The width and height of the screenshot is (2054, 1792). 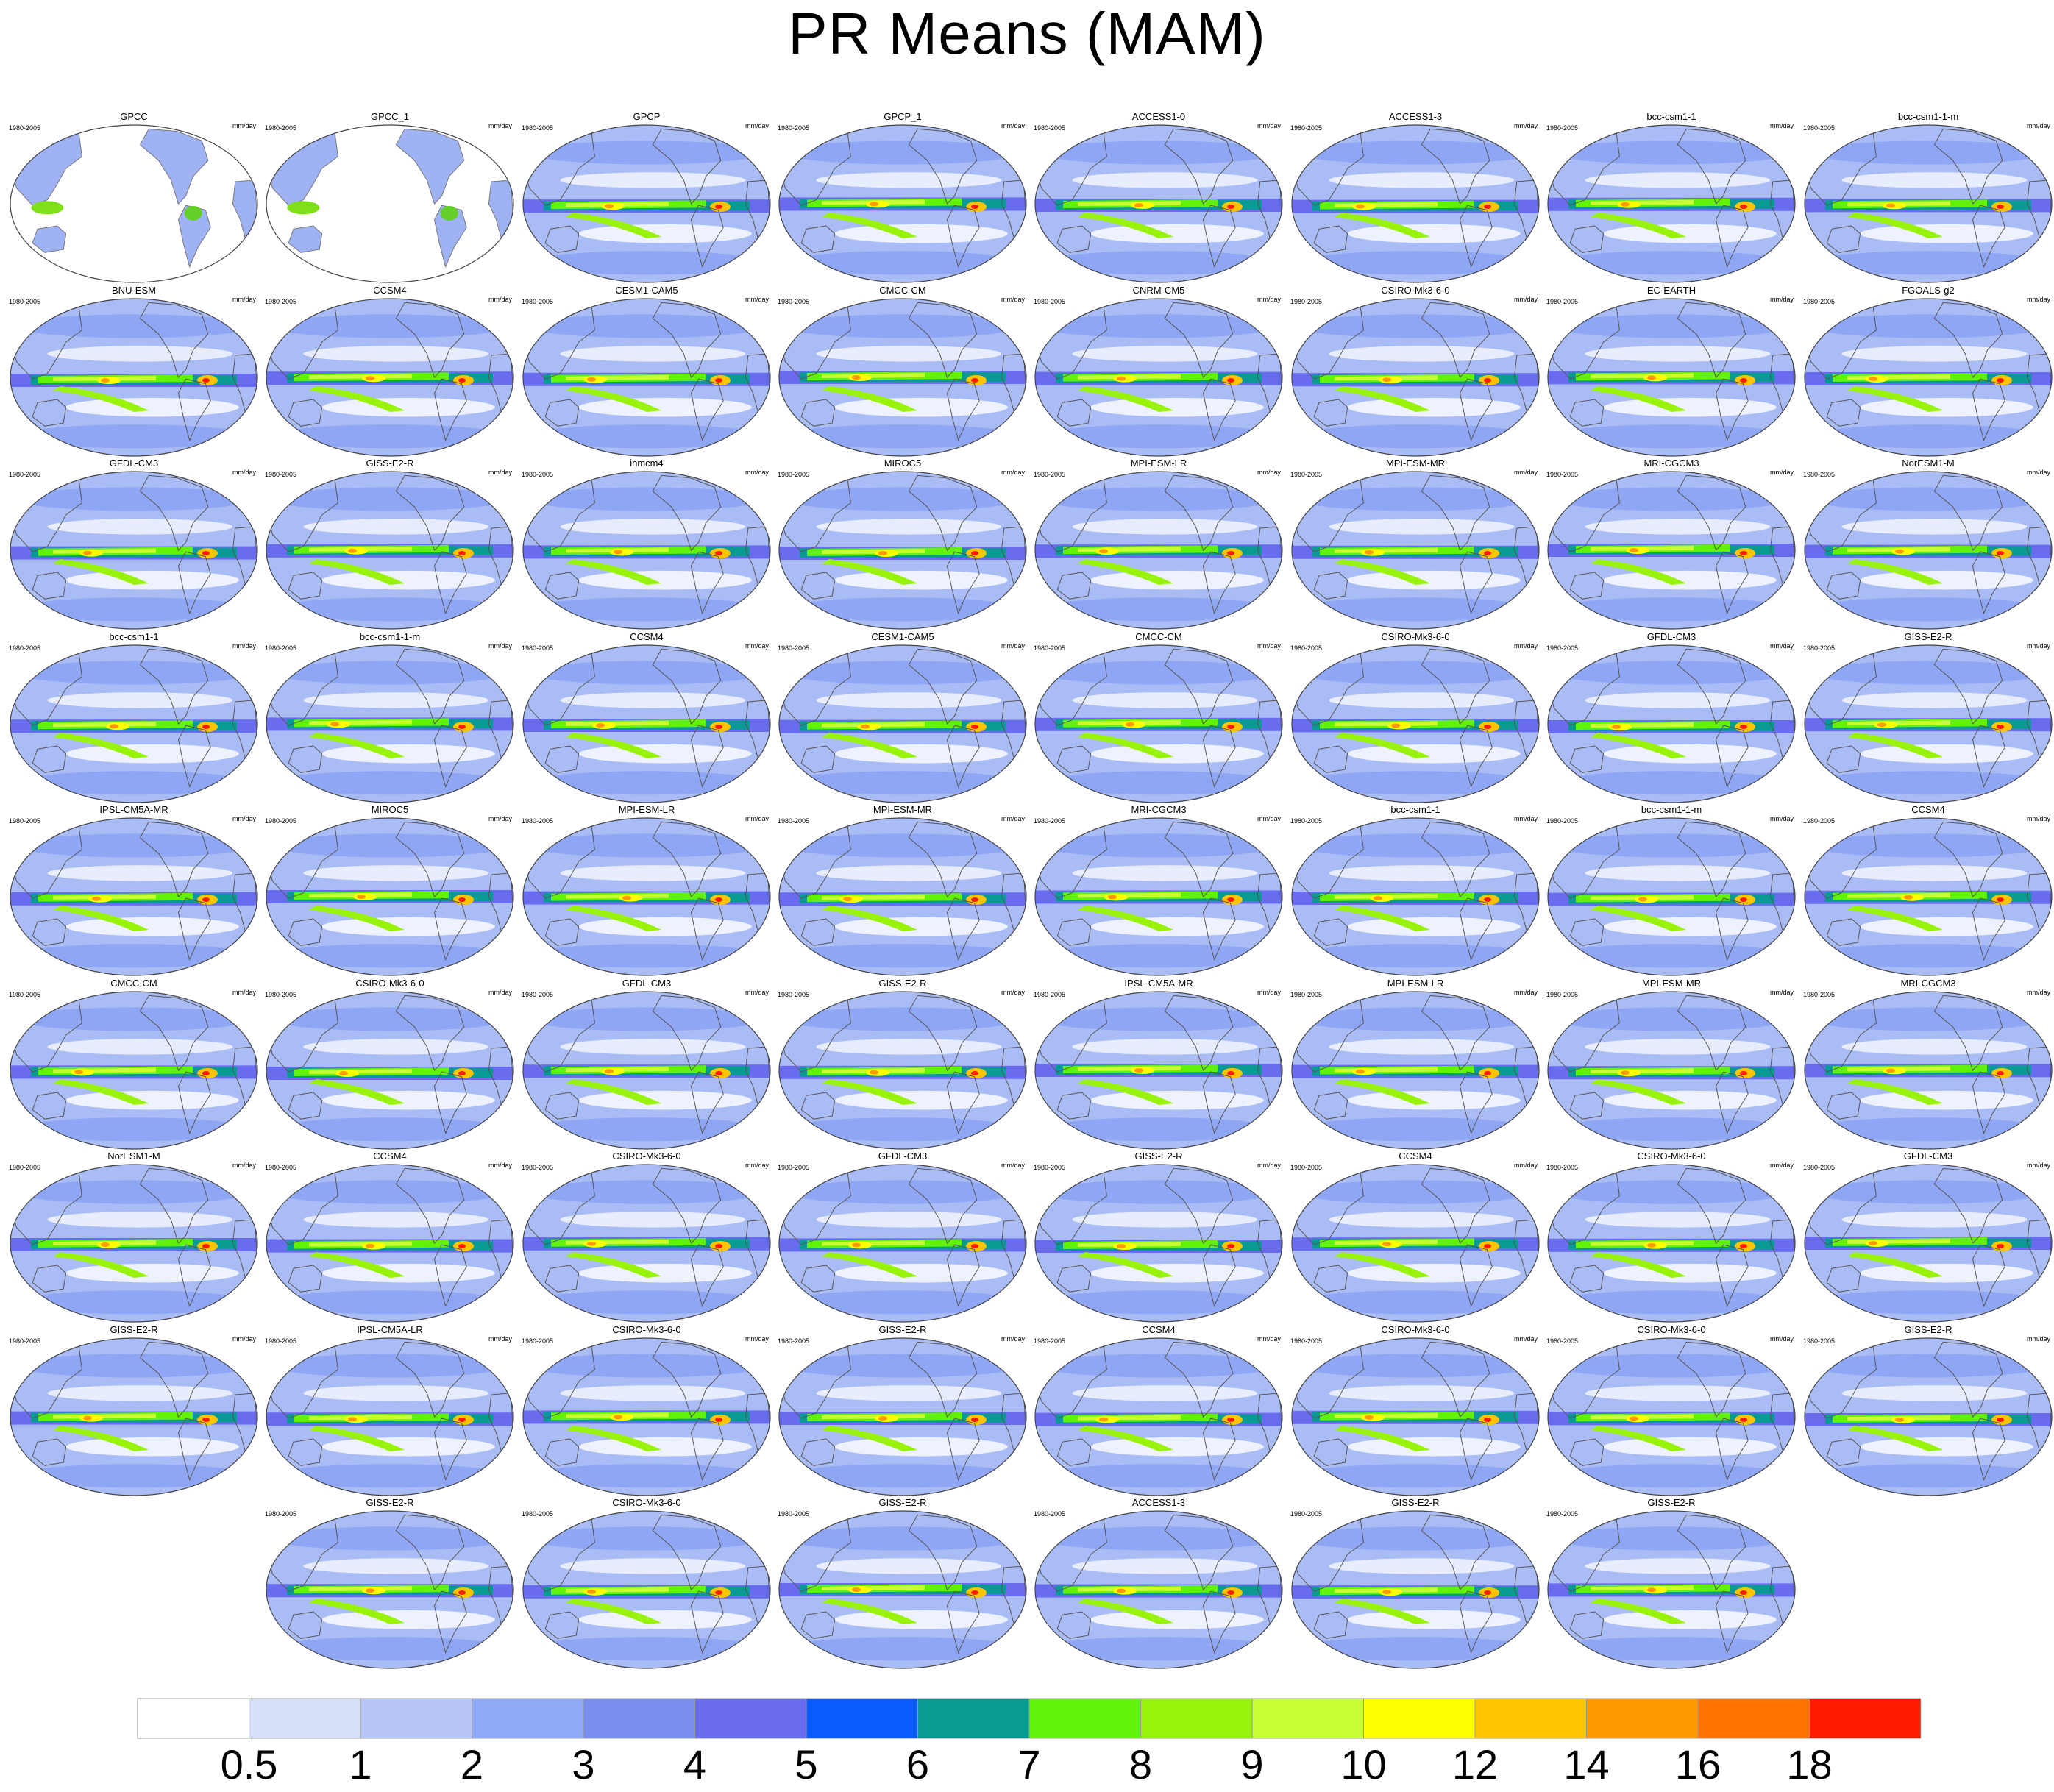 I want to click on map-panel: FGOALS-g2 1980-2005 mm/day, so click(x=1927, y=372).